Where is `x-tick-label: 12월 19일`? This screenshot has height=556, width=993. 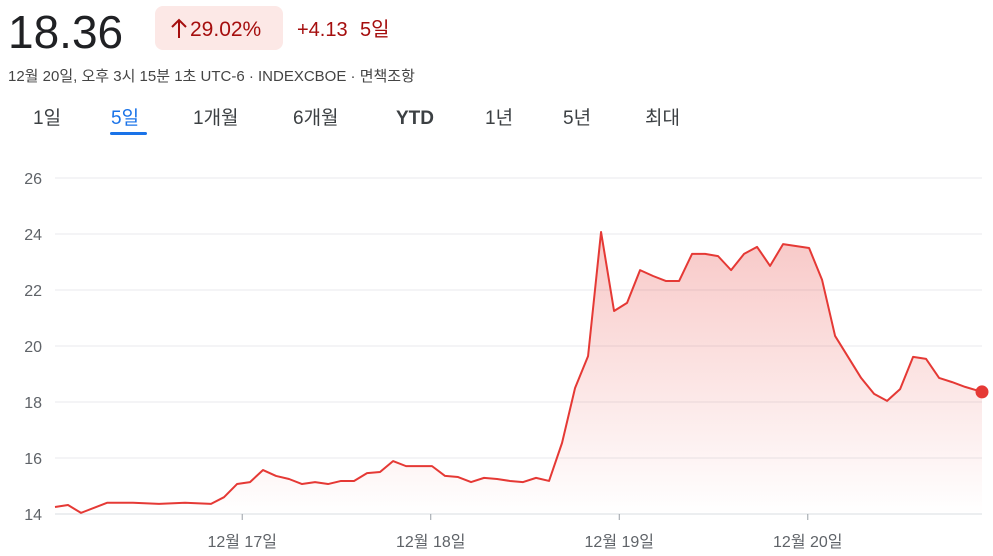
x-tick-label: 12월 19일 is located at coordinates (619, 542).